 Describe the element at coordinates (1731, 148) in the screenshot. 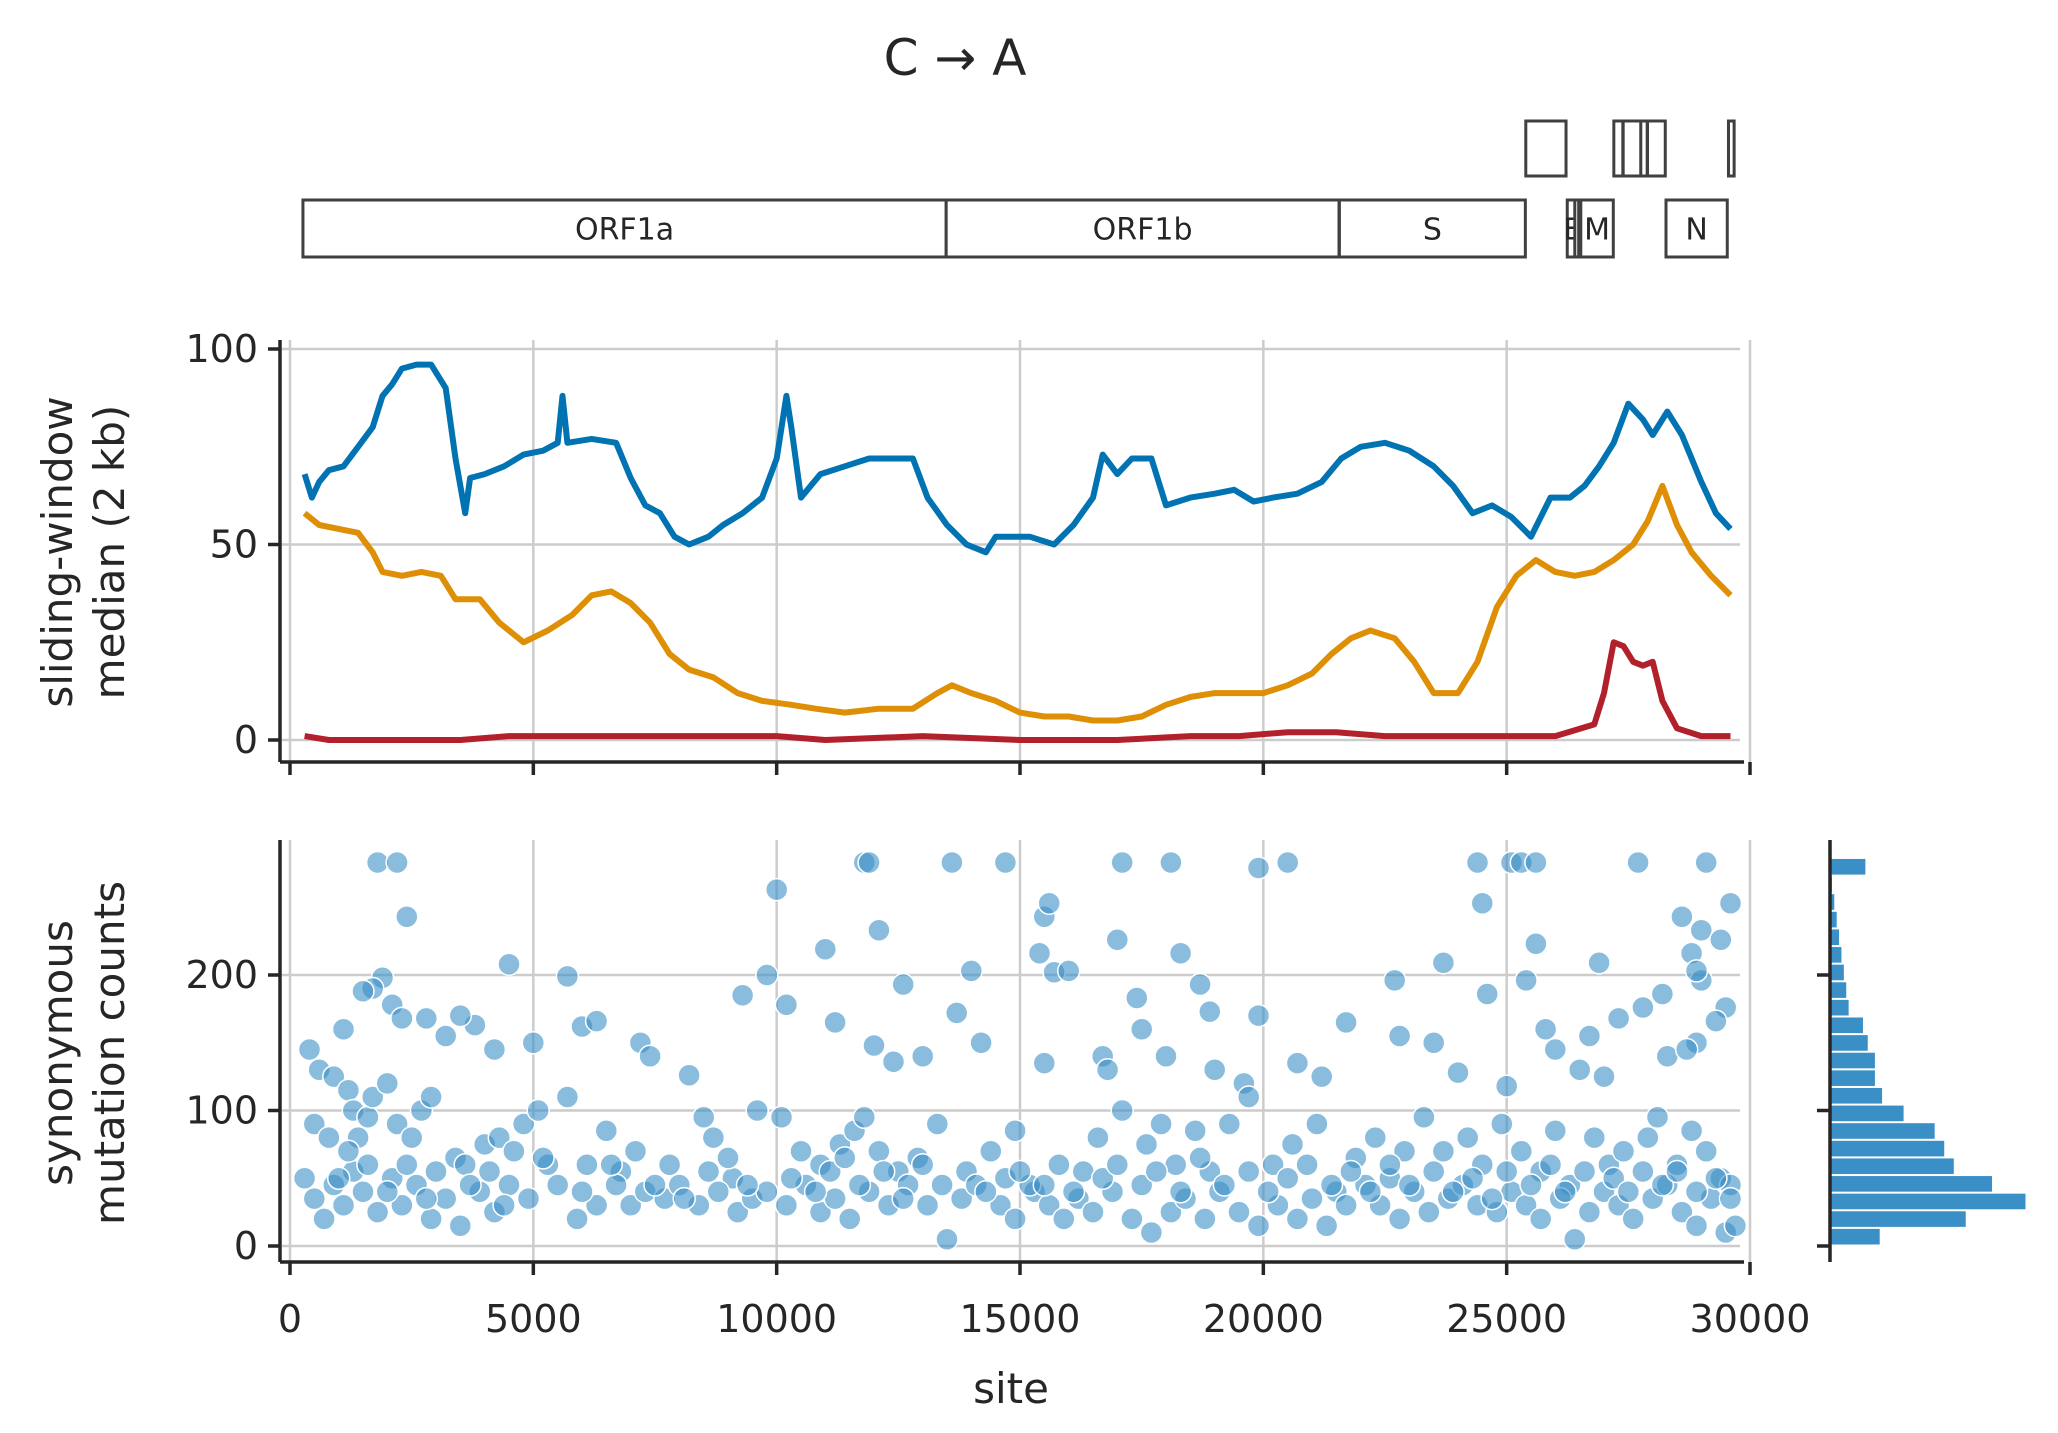

I see `gene-box-orf10` at that location.